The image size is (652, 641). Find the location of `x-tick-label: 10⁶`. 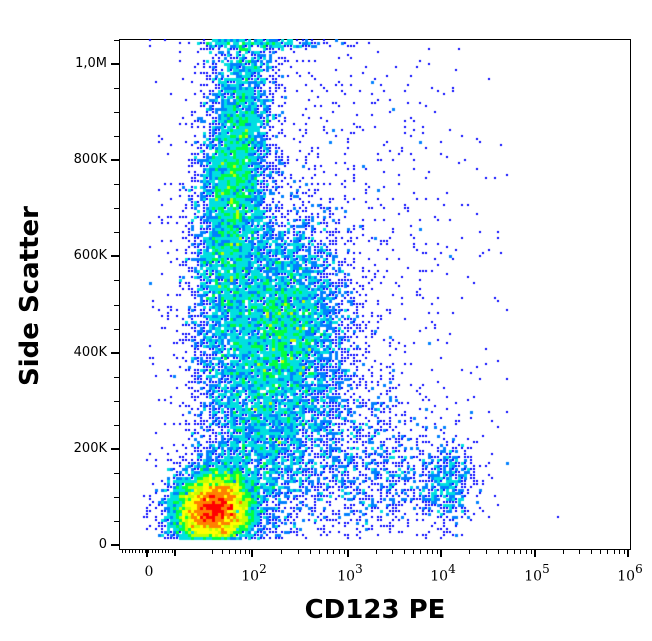

x-tick-label: 10⁶ is located at coordinates (630, 573).